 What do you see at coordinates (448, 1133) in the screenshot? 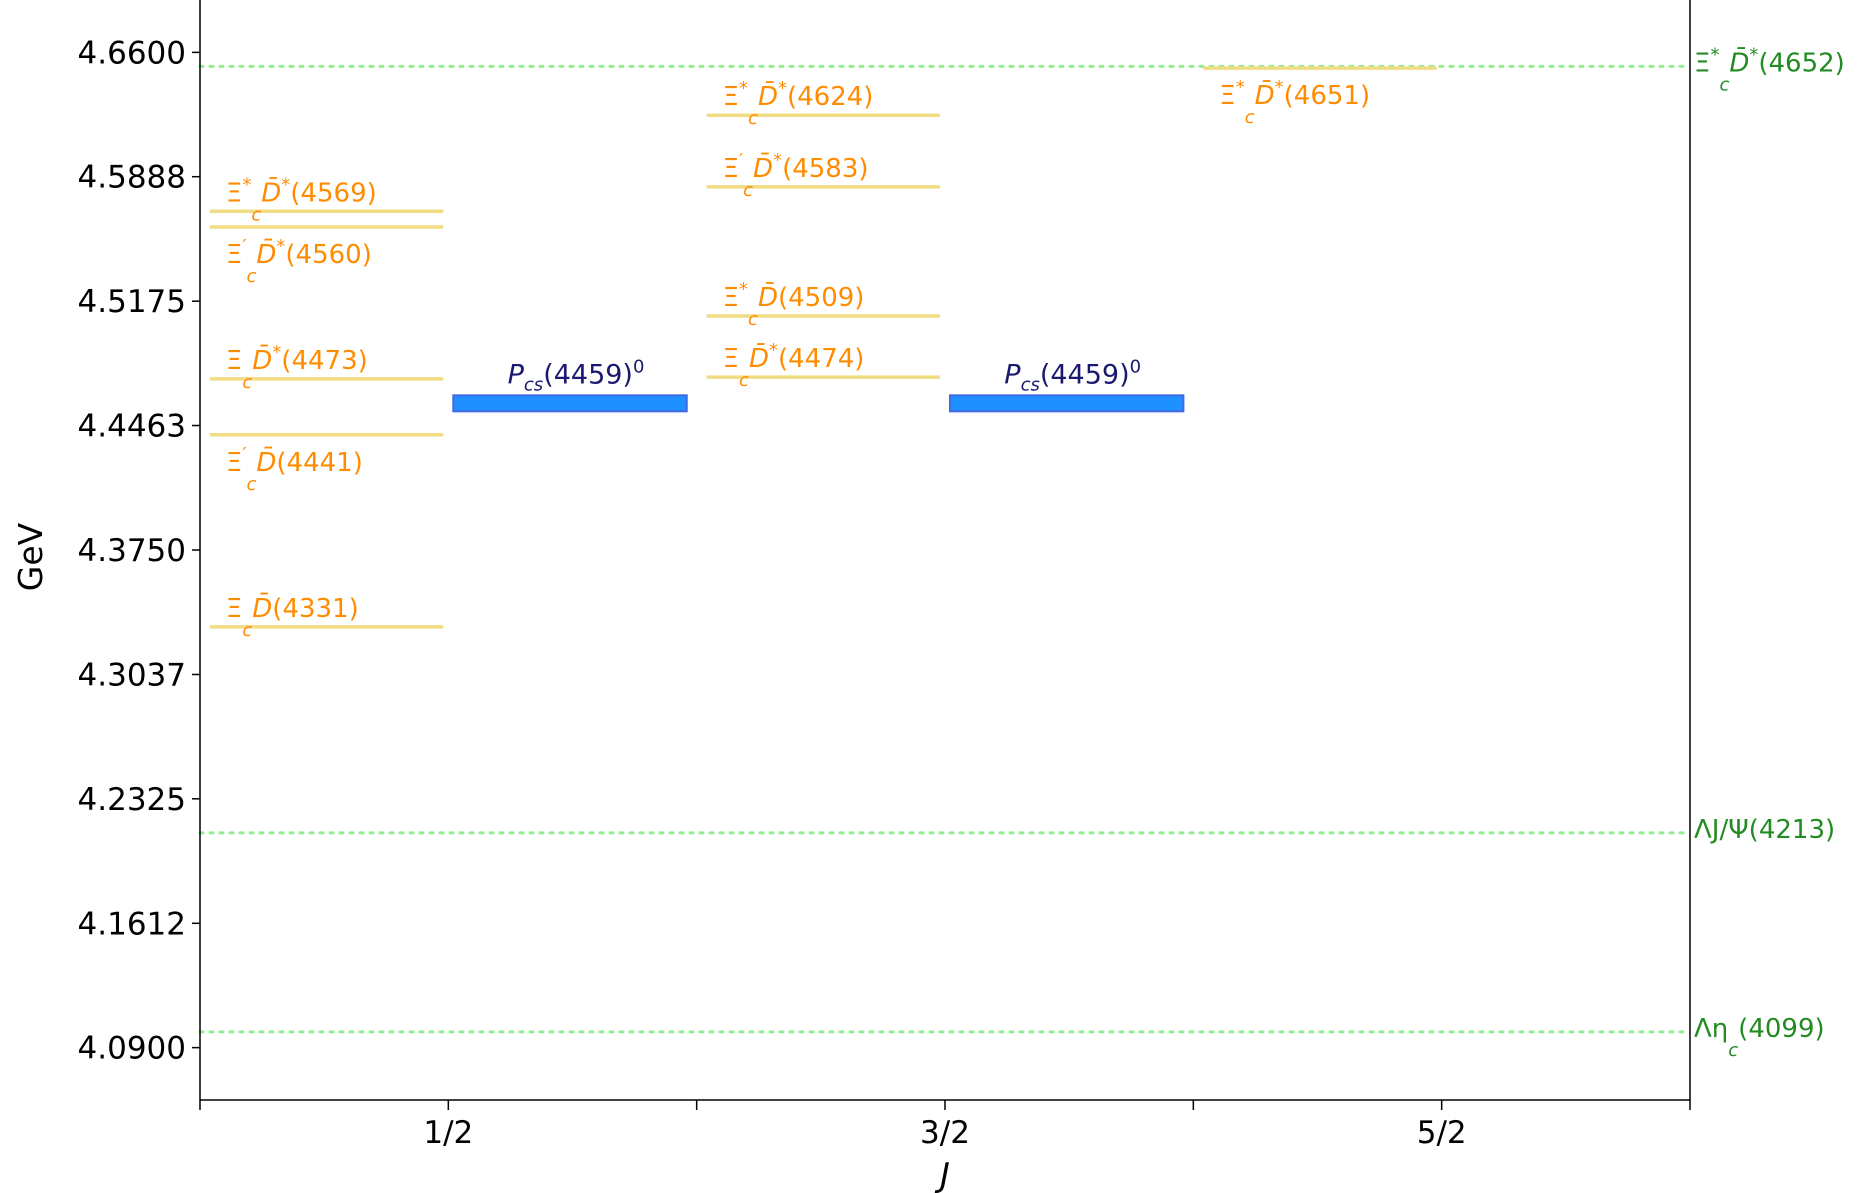
I see `x-tick-label: 1/2` at bounding box center [448, 1133].